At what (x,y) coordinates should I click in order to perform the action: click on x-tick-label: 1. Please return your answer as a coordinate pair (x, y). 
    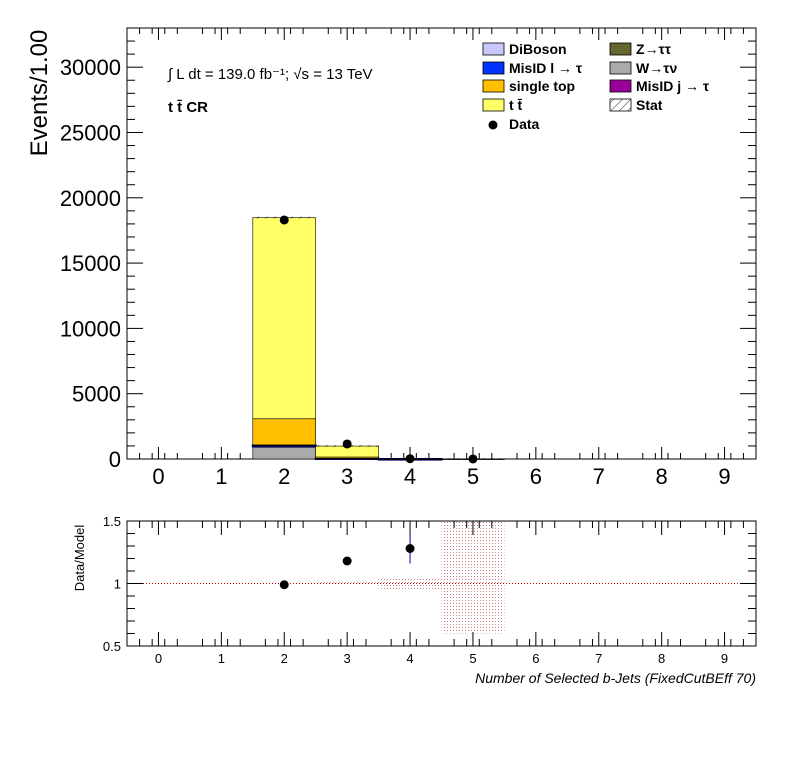
    Looking at the image, I should click on (221, 476).